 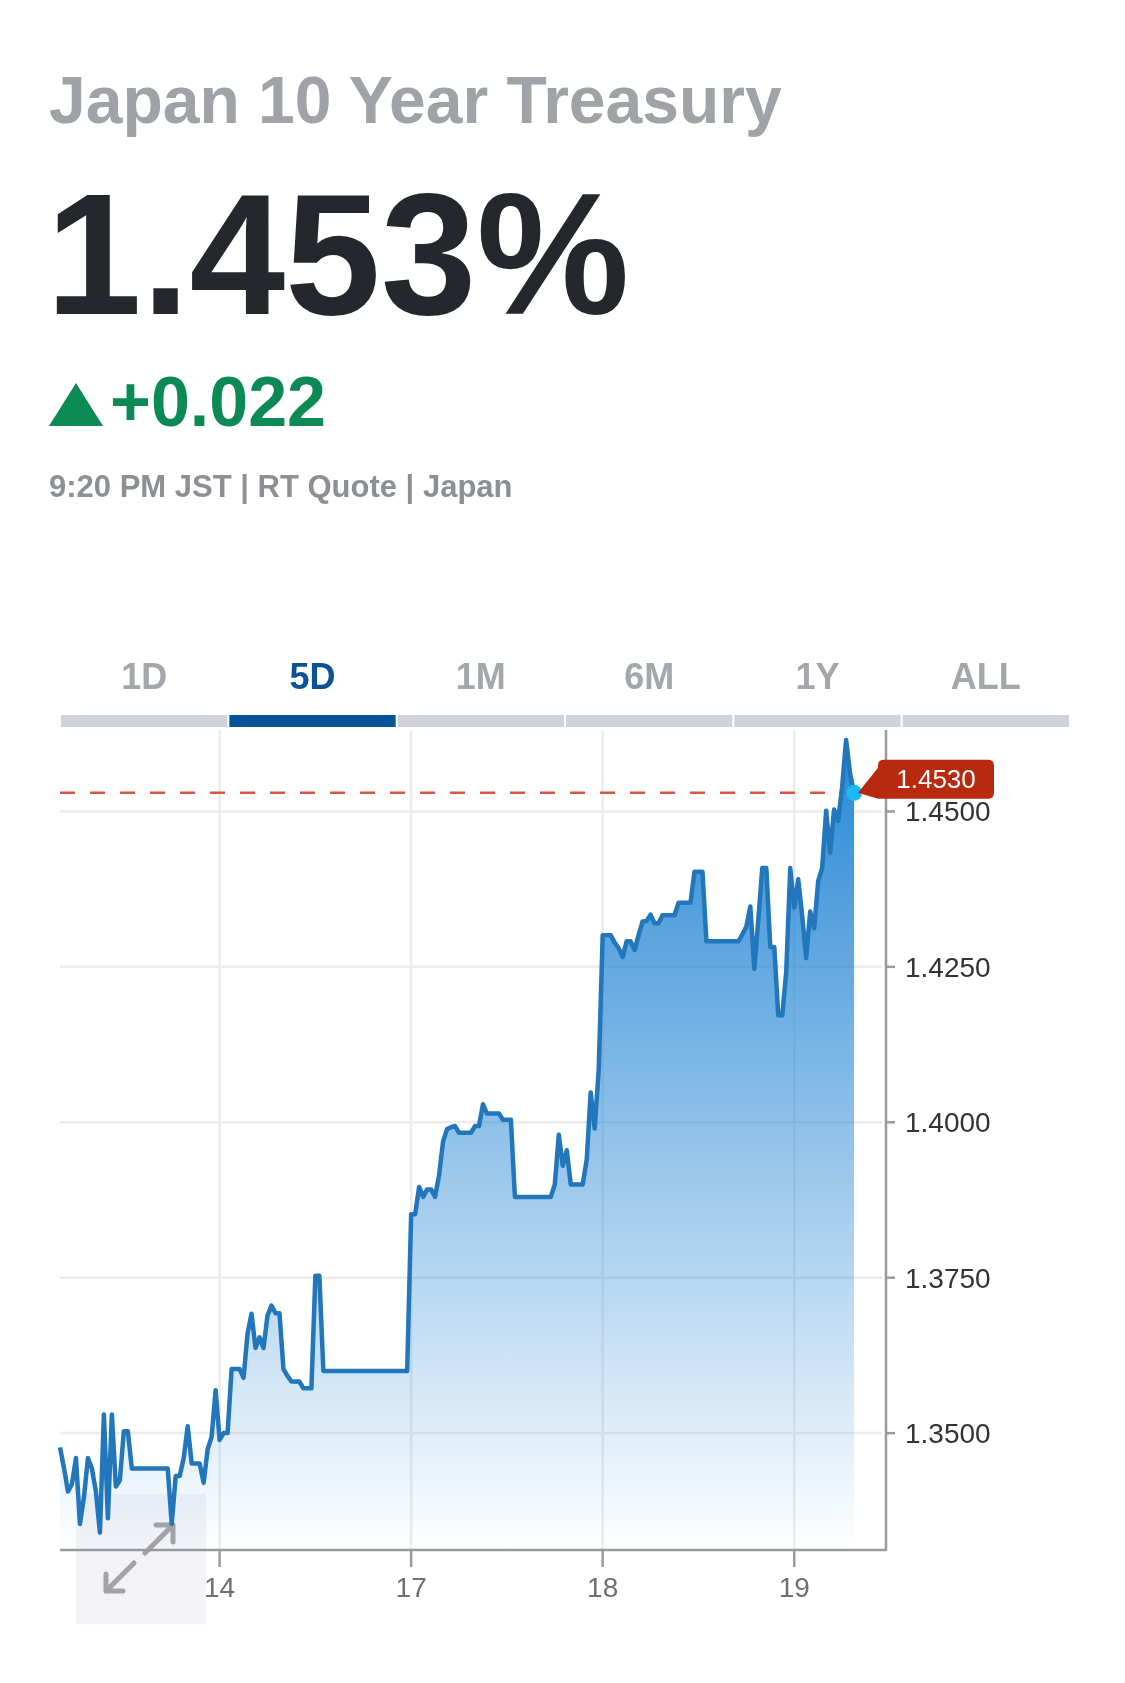 What do you see at coordinates (936, 779) in the screenshot?
I see `ref-line-label: 1.4530` at bounding box center [936, 779].